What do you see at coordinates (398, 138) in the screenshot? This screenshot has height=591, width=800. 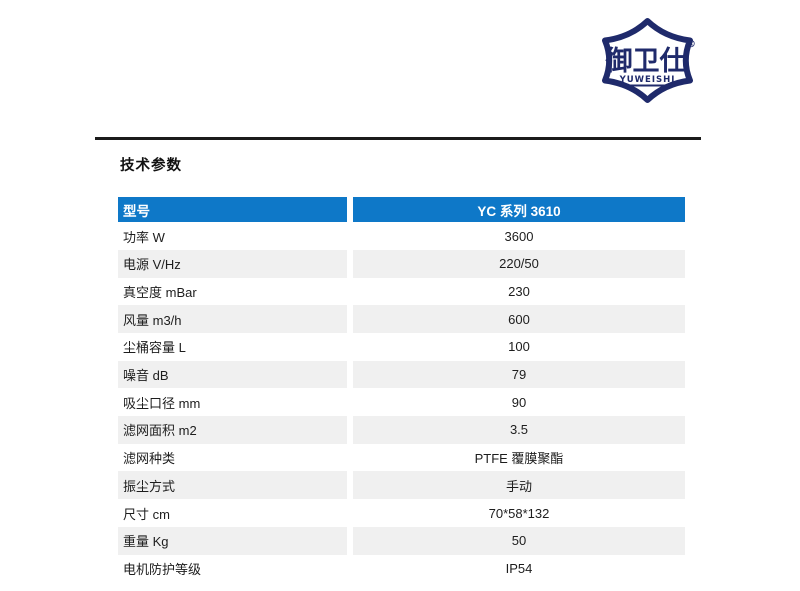 I see `divider-rule` at bounding box center [398, 138].